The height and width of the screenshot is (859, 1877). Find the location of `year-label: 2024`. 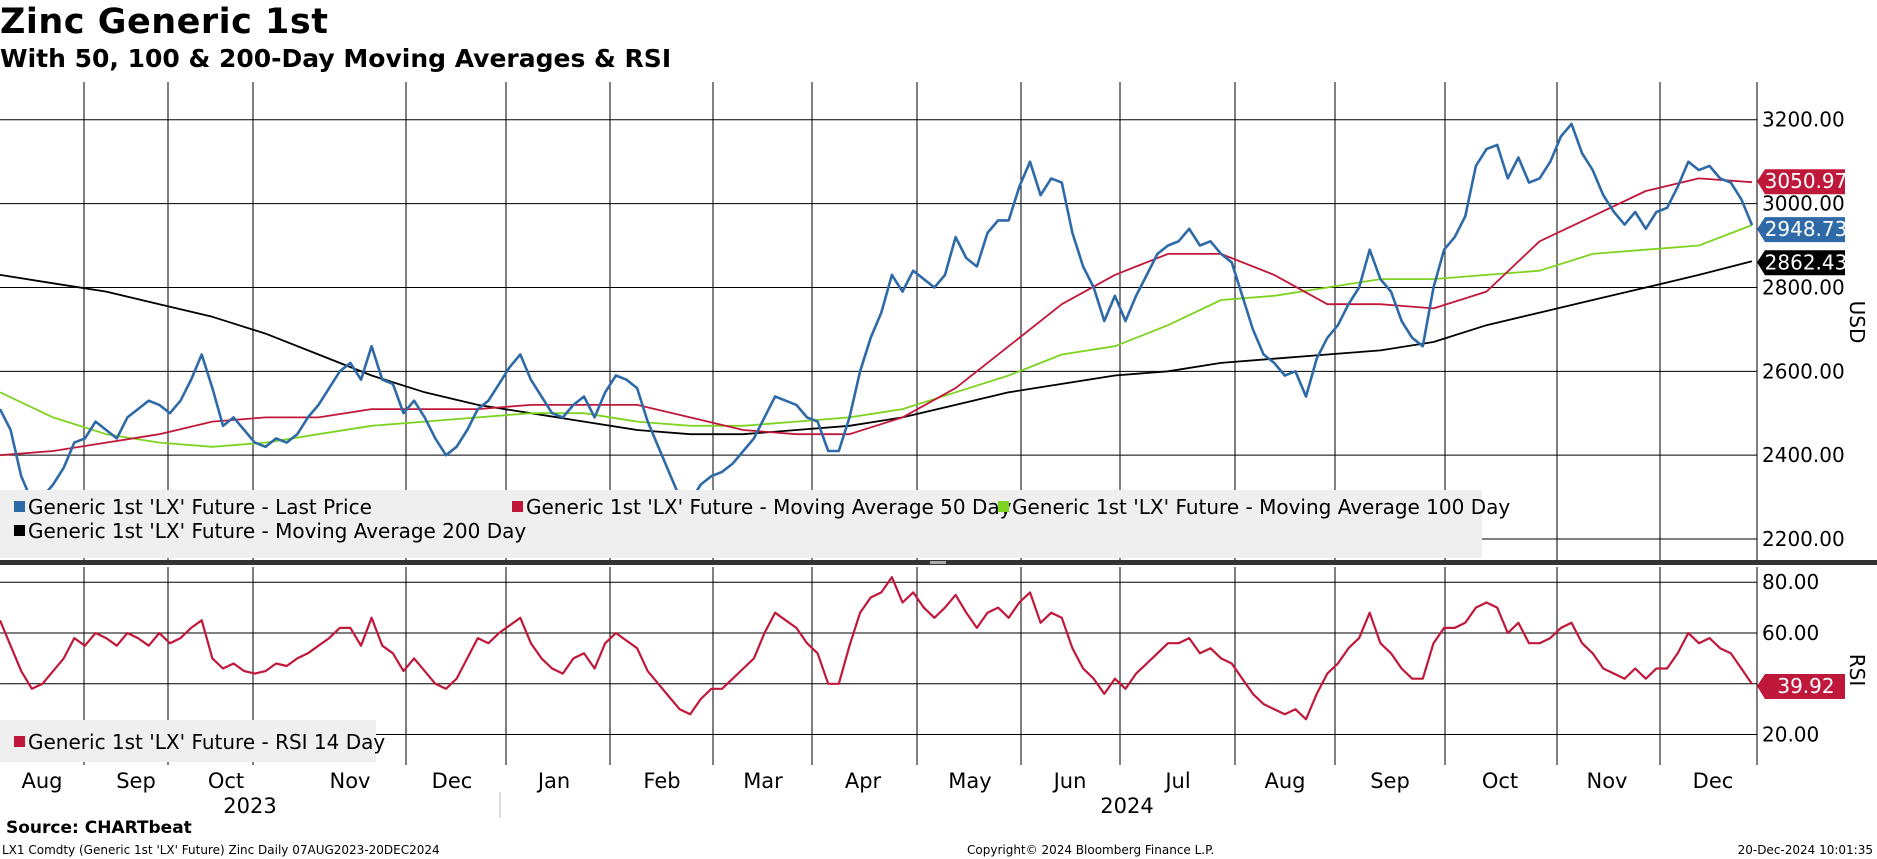

year-label: 2024 is located at coordinates (1126, 806).